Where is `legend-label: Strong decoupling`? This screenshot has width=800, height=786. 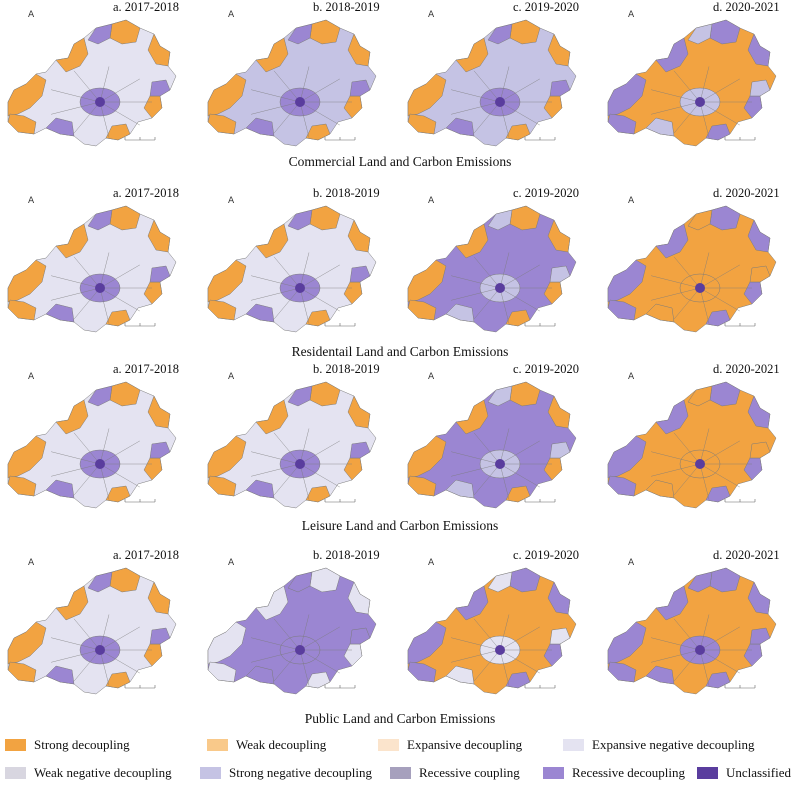
legend-label: Strong decoupling is located at coordinates (82, 744).